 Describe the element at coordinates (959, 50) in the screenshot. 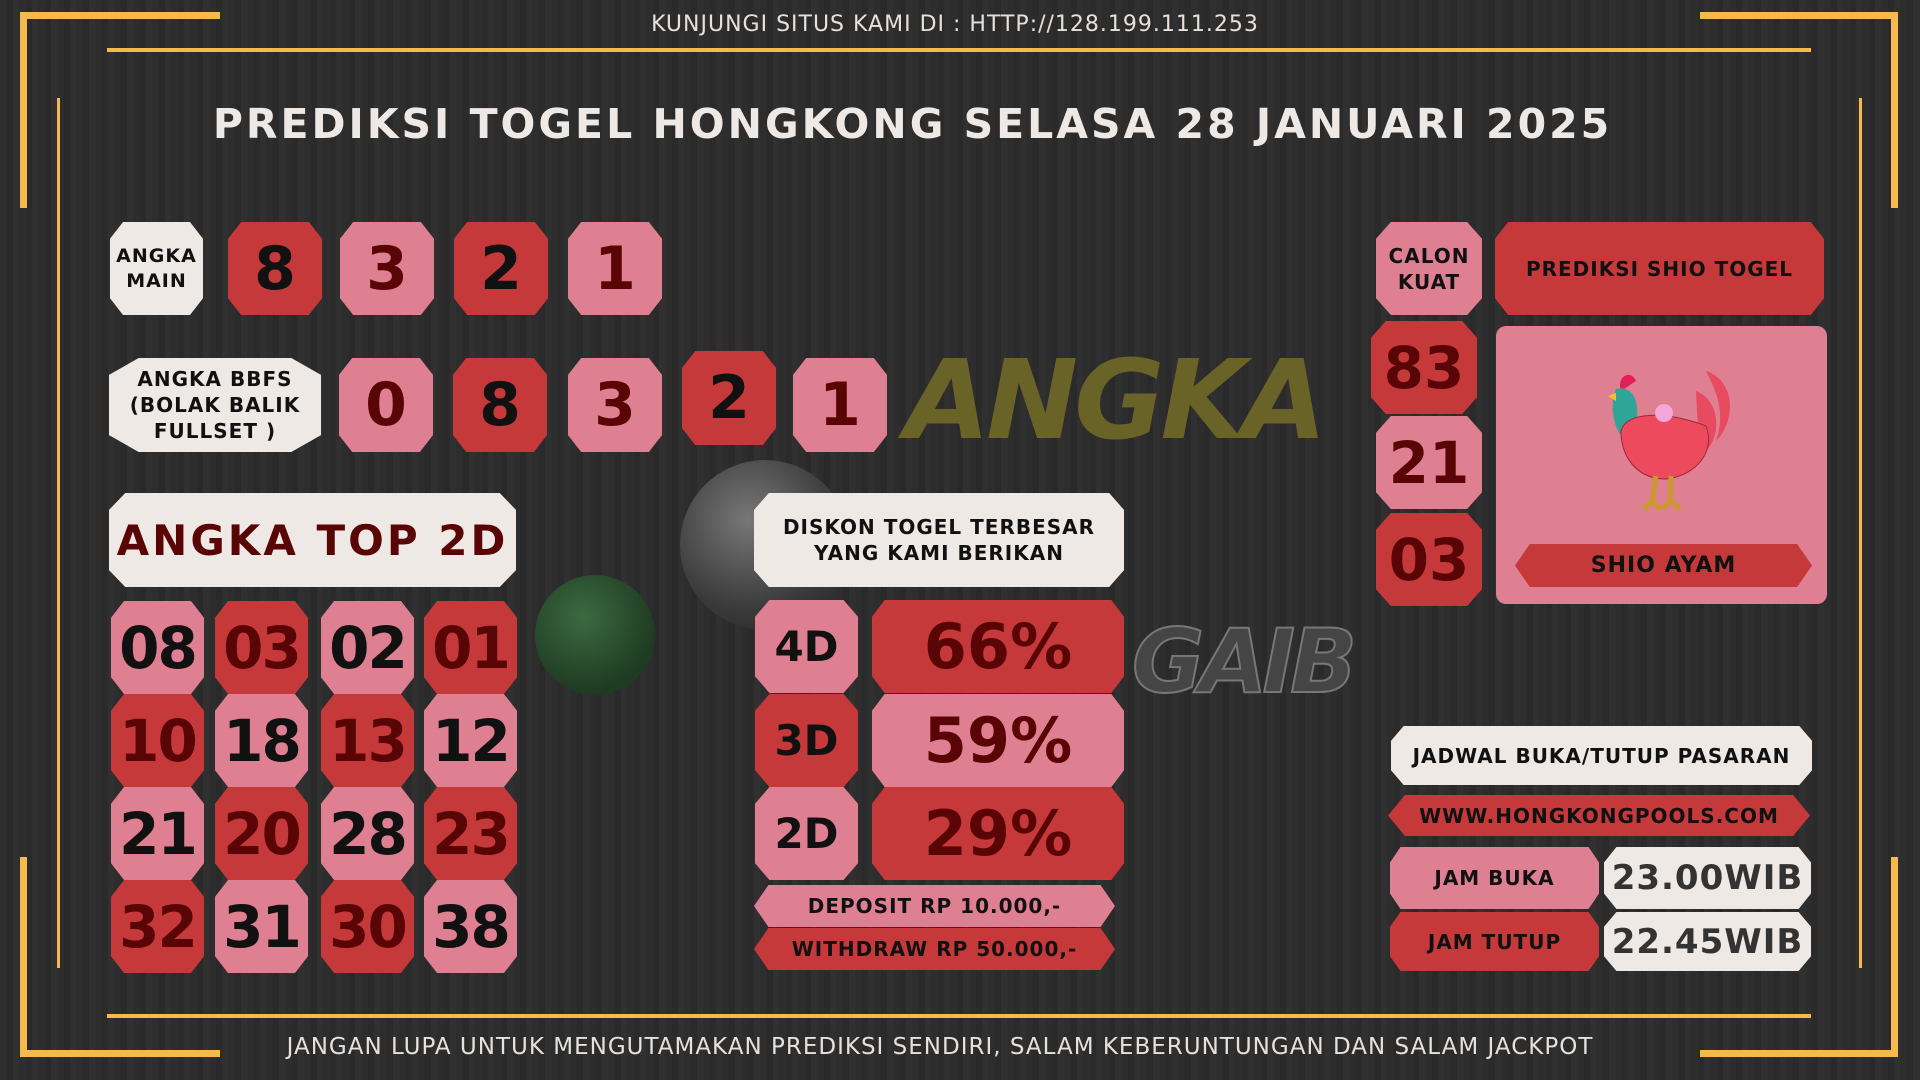

I see `top-divider` at that location.